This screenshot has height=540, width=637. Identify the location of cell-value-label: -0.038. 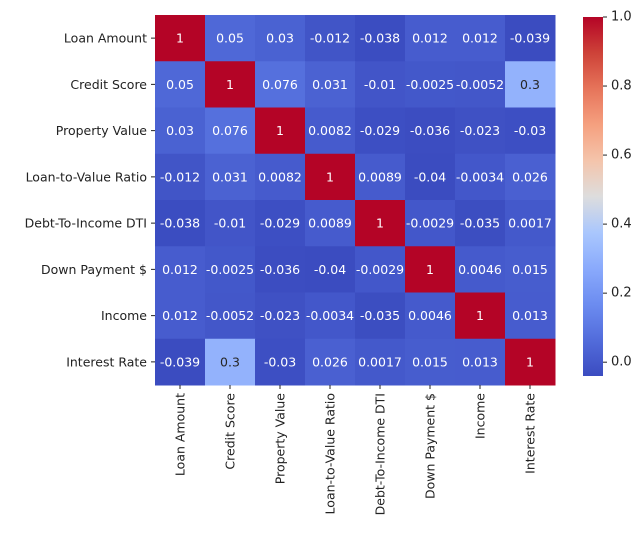
(180, 223).